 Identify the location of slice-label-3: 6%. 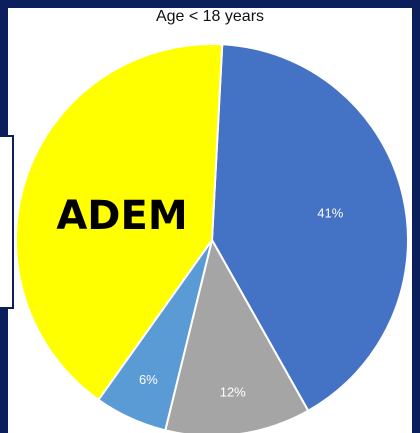
(148, 379).